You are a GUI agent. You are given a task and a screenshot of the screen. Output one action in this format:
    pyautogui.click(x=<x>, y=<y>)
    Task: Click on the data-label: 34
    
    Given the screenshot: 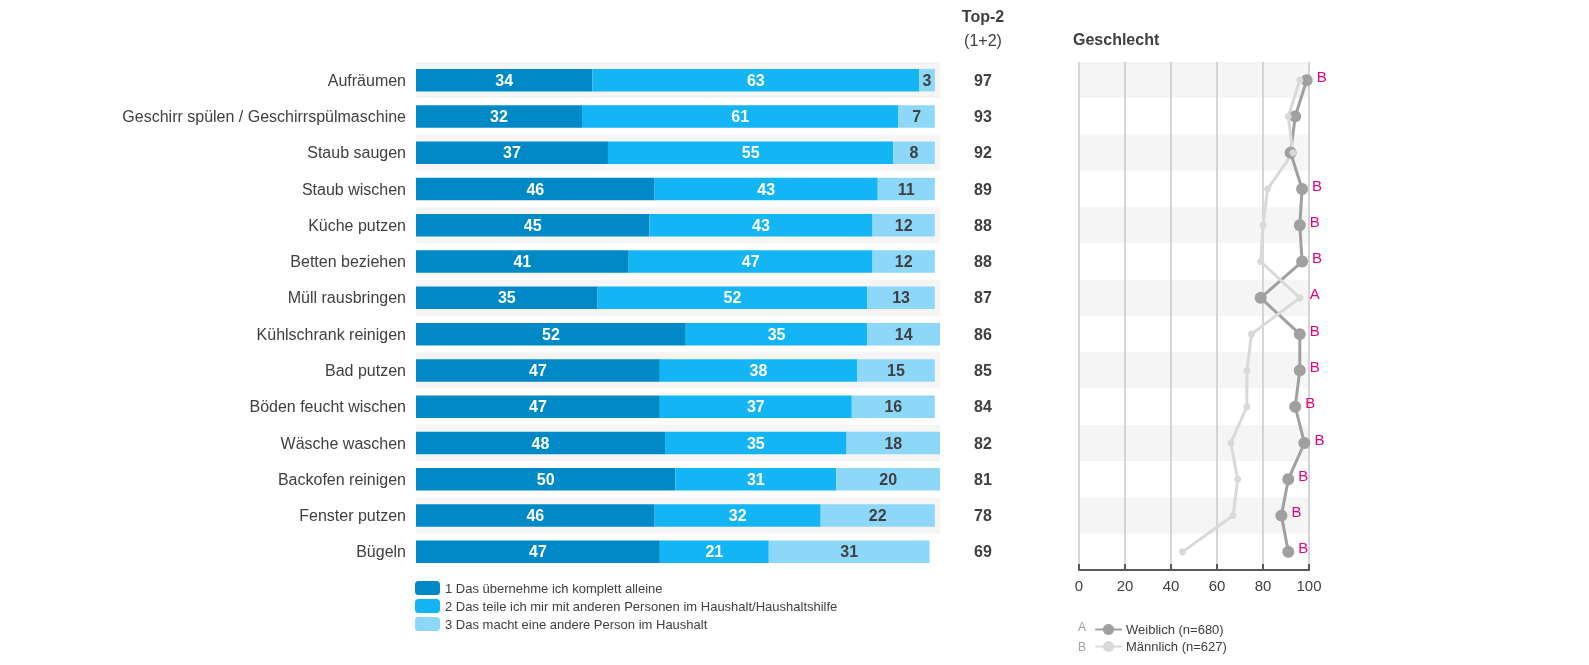 What is the action you would take?
    pyautogui.click(x=504, y=80)
    